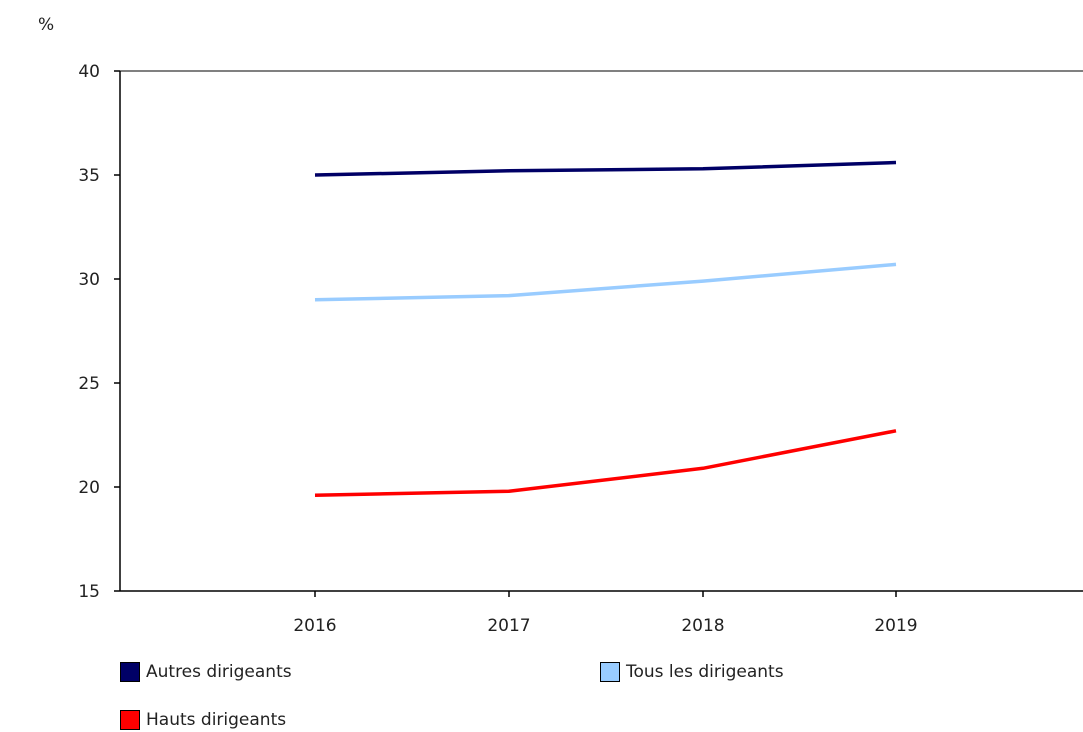 The height and width of the screenshot is (732, 1083). I want to click on x-tick-label: 2017, so click(508, 626).